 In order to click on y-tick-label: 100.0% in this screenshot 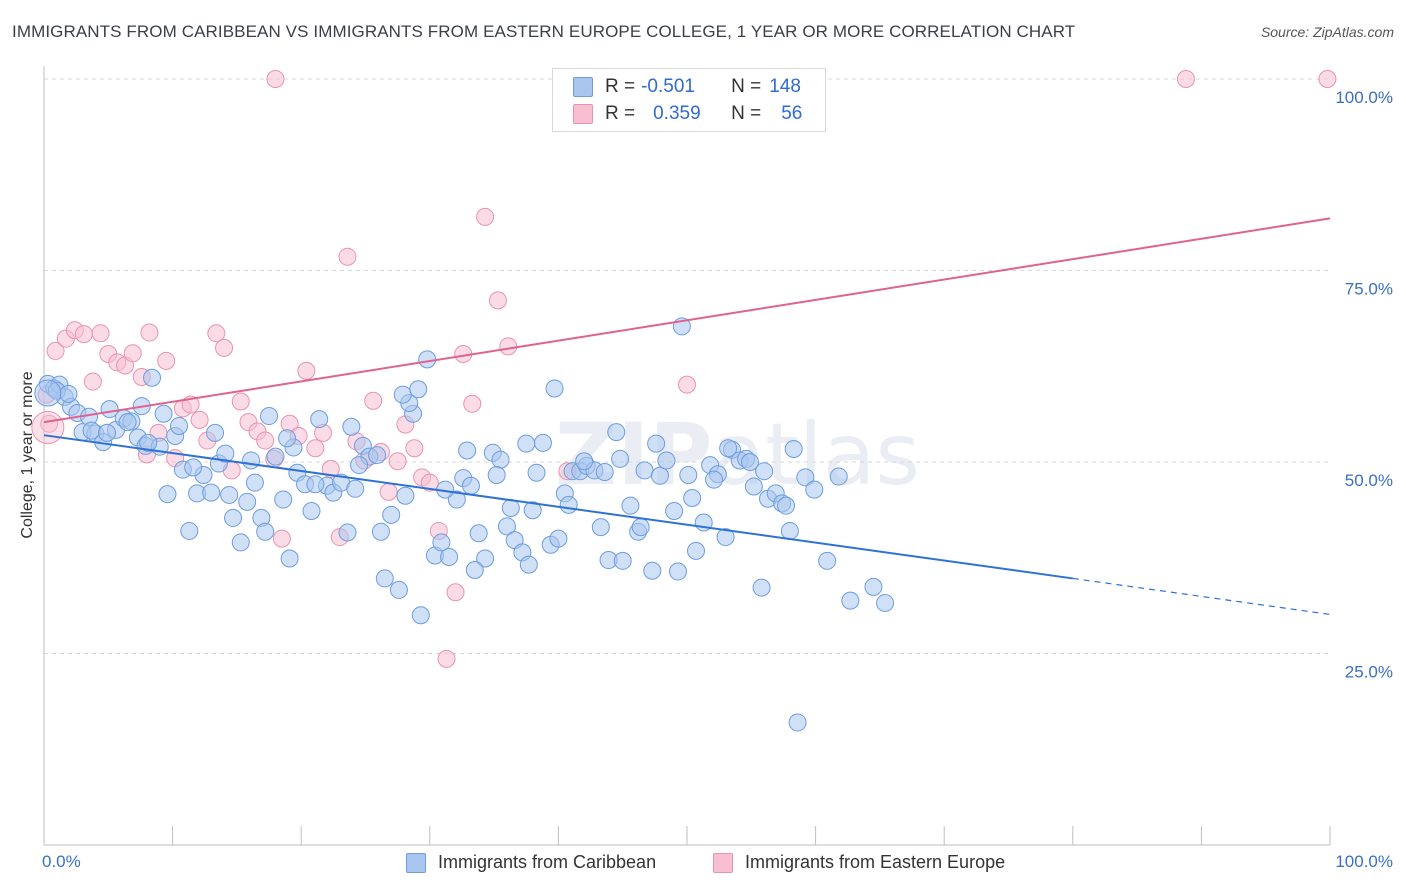, I will do `click(1364, 97)`.